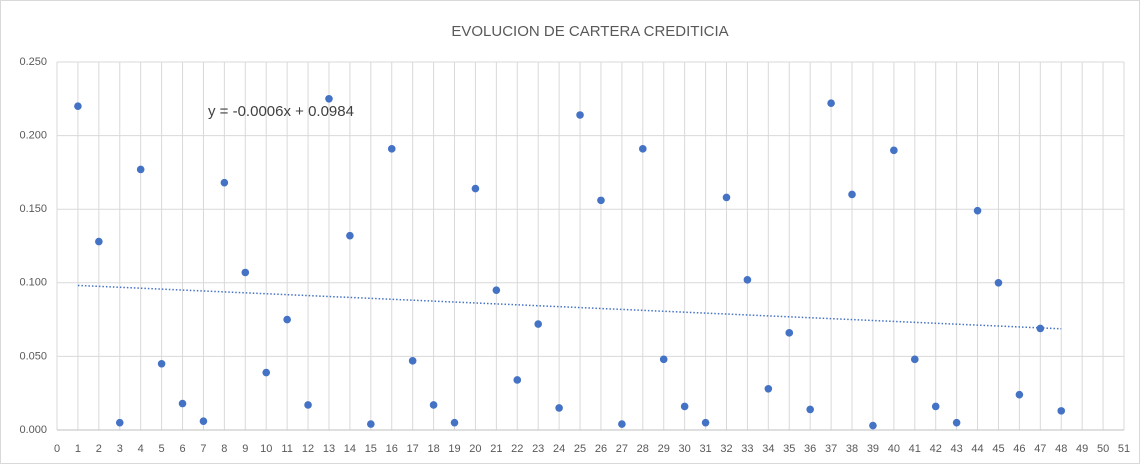 This screenshot has width=1140, height=464. What do you see at coordinates (810, 449) in the screenshot?
I see `x-tick-label: 36` at bounding box center [810, 449].